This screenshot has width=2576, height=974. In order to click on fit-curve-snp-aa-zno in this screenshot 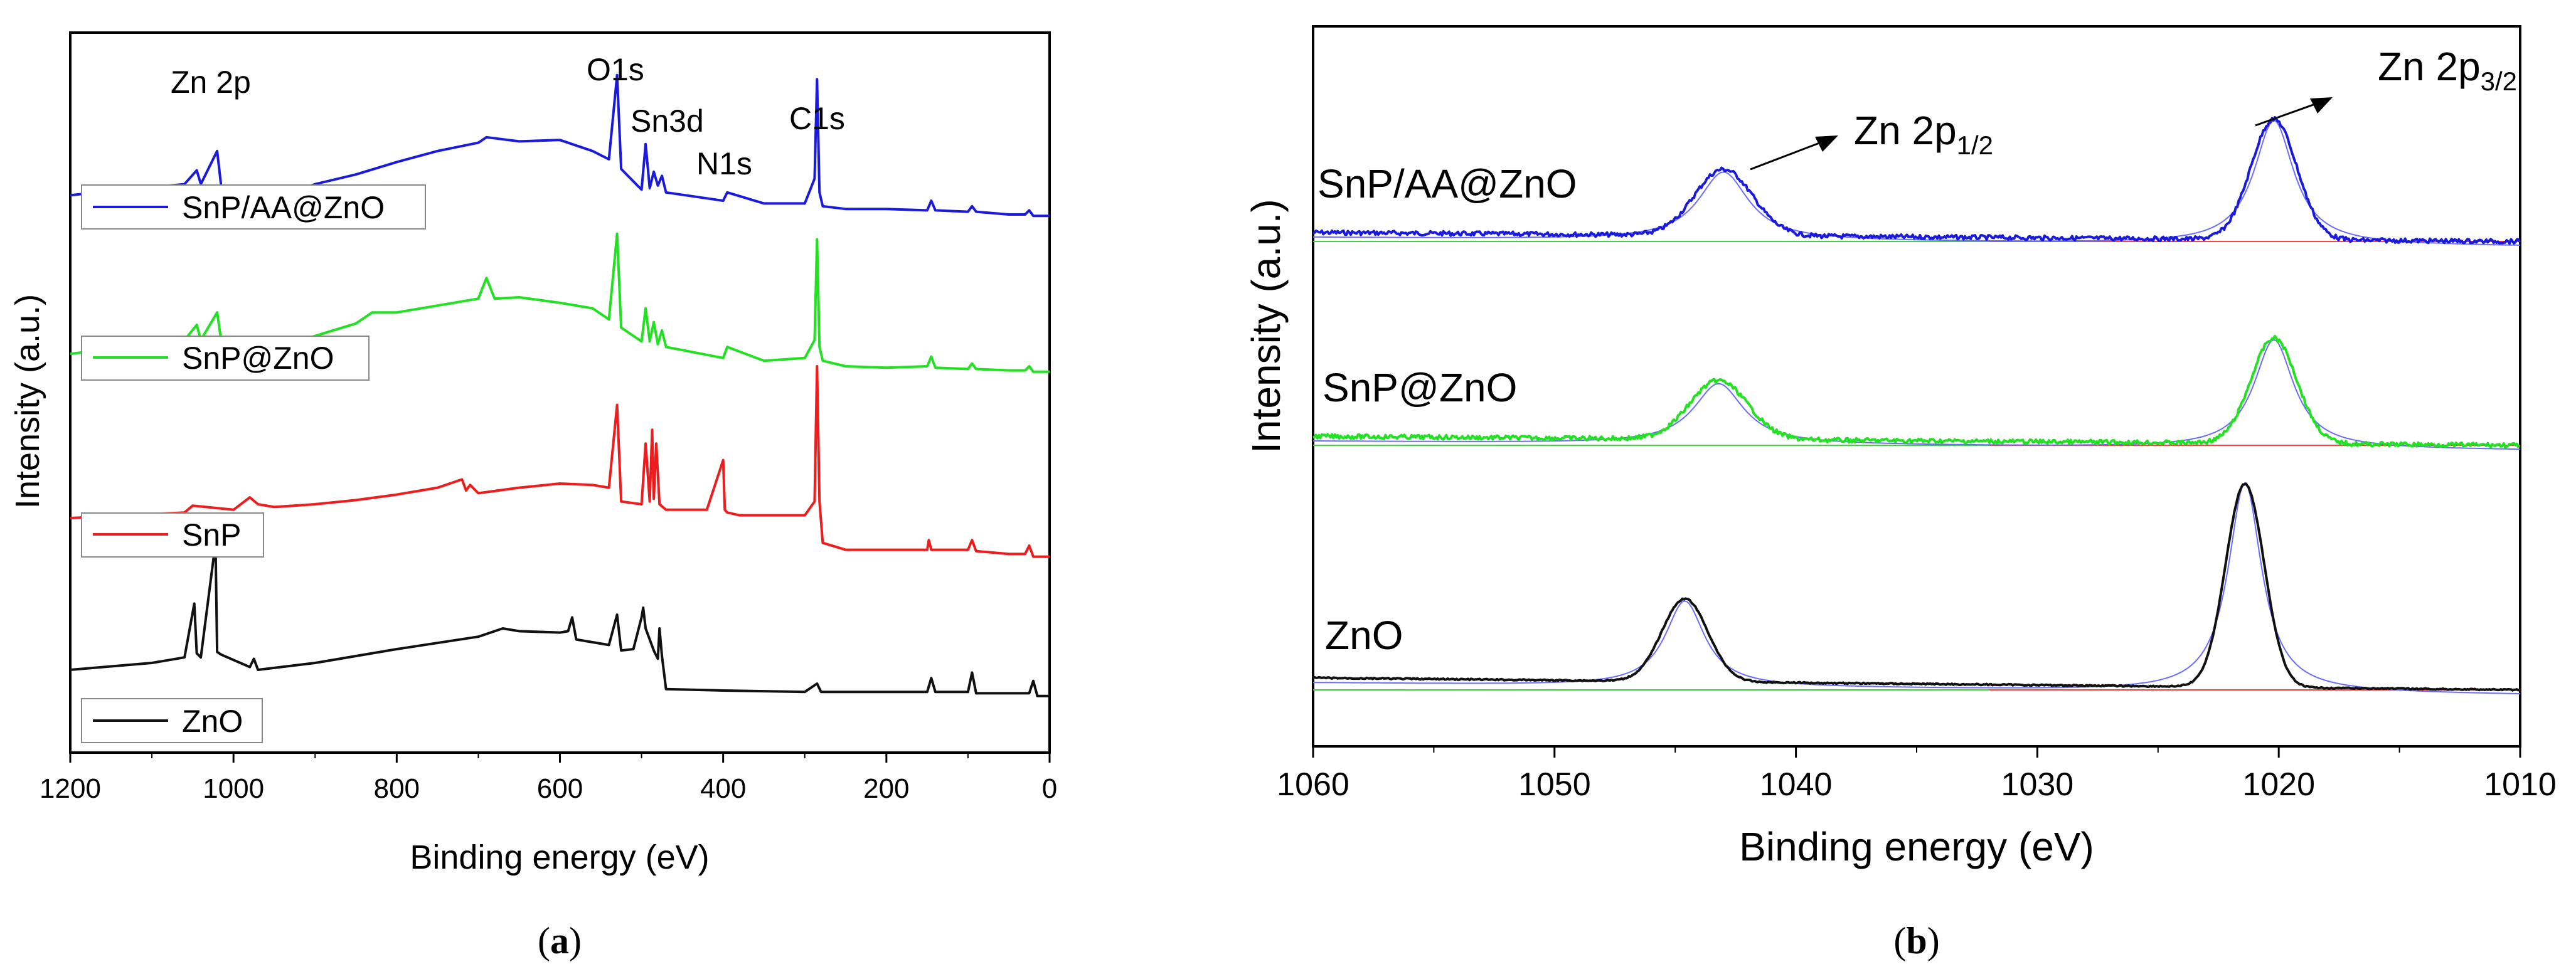, I will do `click(1917, 182)`.